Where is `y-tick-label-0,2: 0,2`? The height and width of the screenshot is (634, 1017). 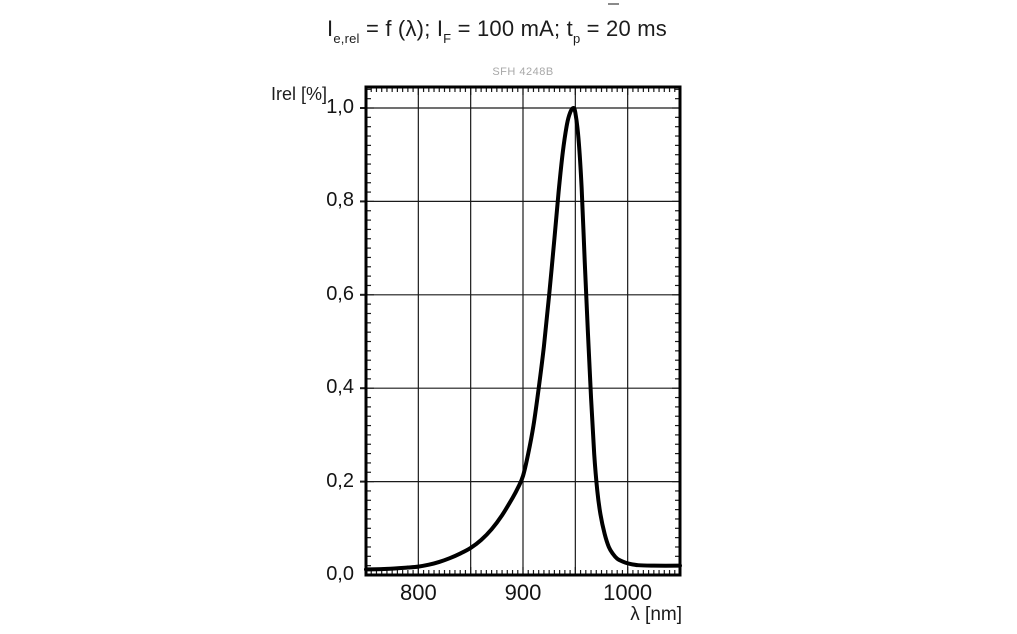 y-tick-label-0,2: 0,2 is located at coordinates (340, 480).